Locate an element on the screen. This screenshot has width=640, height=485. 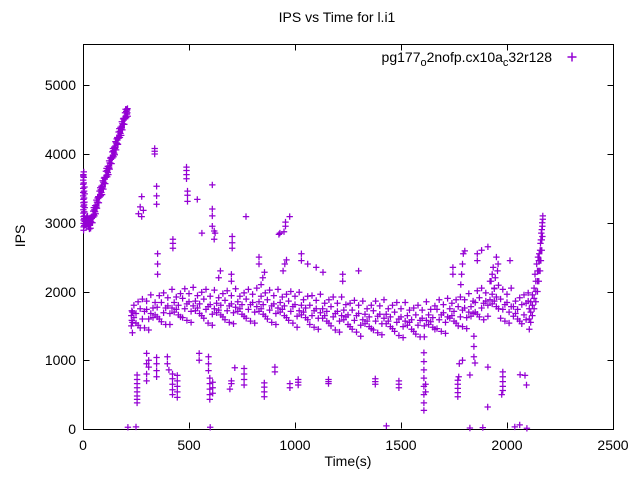
x-tick-label: 2000 is located at coordinates (506, 445).